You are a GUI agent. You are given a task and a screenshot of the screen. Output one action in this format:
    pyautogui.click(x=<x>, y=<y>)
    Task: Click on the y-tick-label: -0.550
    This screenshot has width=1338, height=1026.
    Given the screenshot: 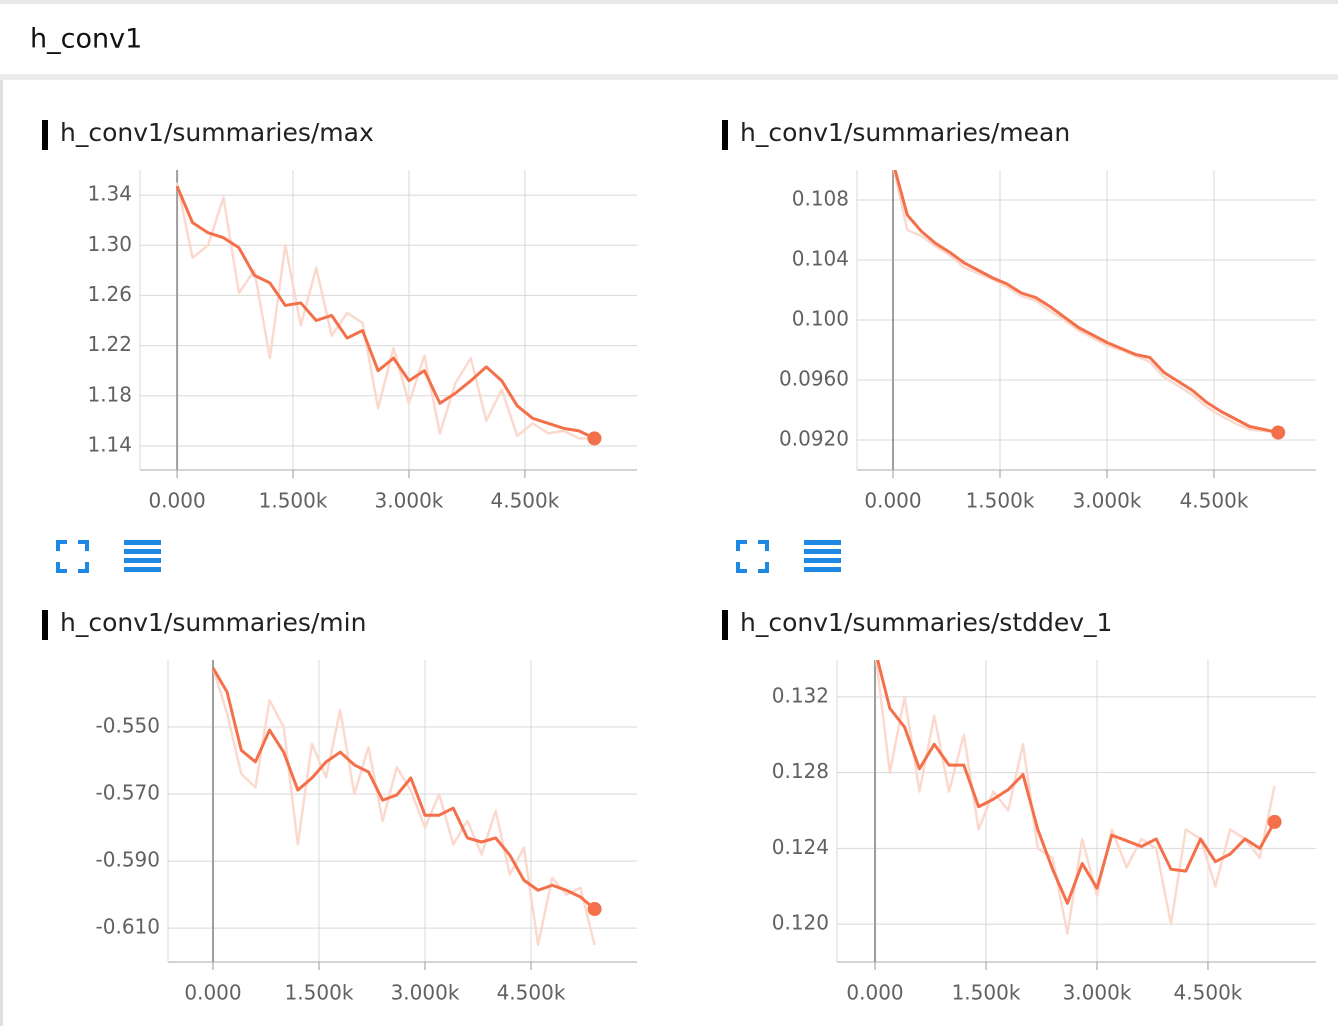 What is the action you would take?
    pyautogui.click(x=128, y=726)
    